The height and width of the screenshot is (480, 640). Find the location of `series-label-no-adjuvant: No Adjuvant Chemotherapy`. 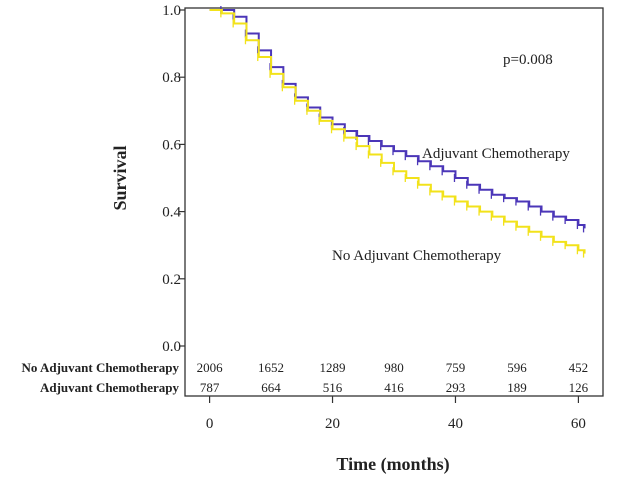

series-label-no-adjuvant: No Adjuvant Chemotherapy is located at coordinates (417, 256).